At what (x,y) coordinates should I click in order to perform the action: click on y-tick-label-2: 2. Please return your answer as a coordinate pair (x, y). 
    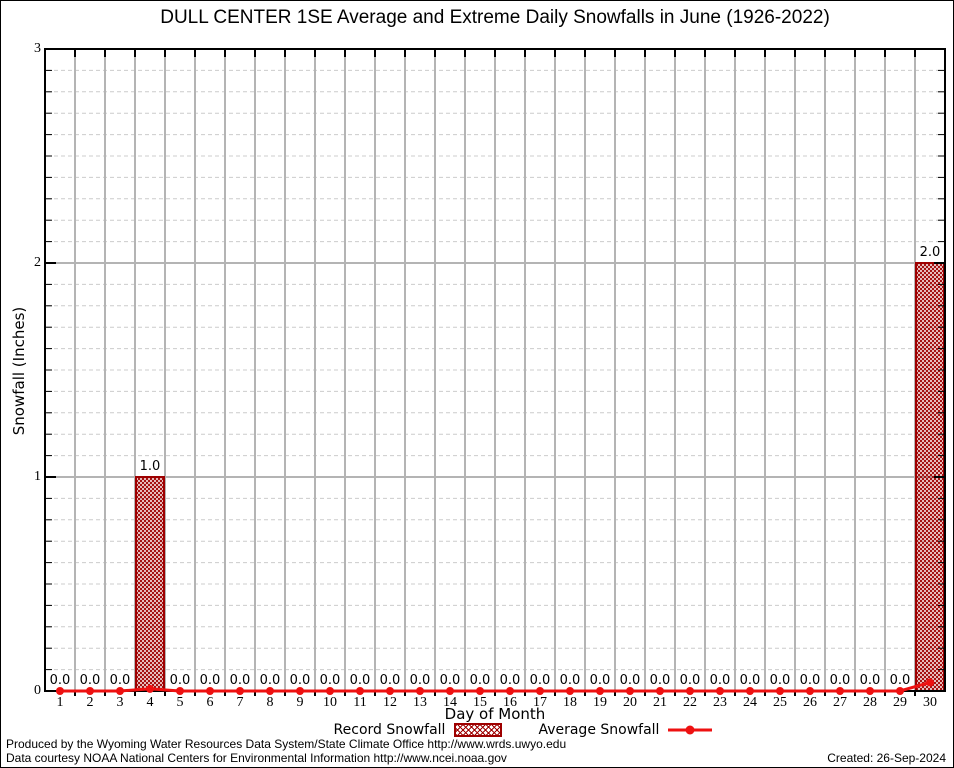
    Looking at the image, I should click on (37, 262).